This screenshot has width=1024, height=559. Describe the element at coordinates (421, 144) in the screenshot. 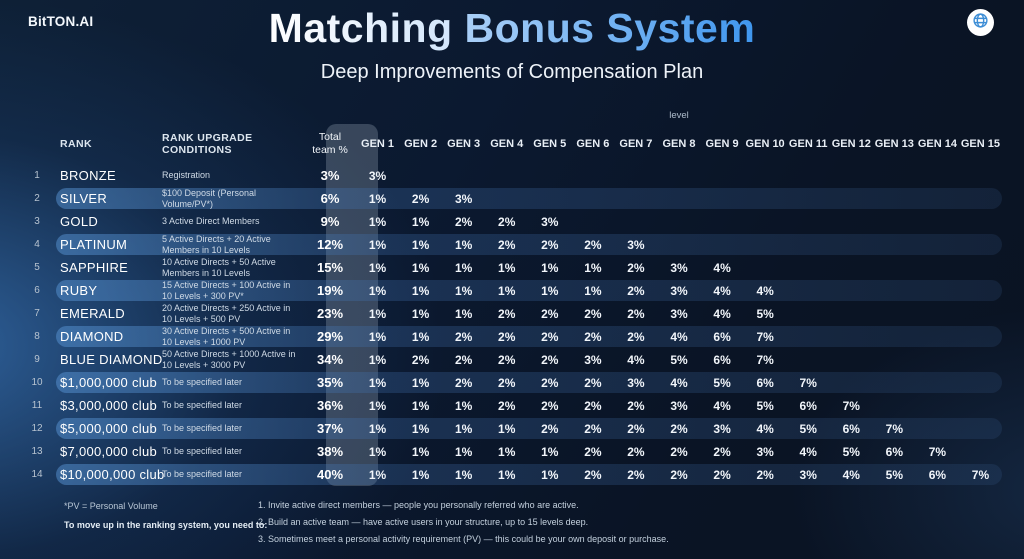

I see `column-header-gen-2: GEN 2` at that location.